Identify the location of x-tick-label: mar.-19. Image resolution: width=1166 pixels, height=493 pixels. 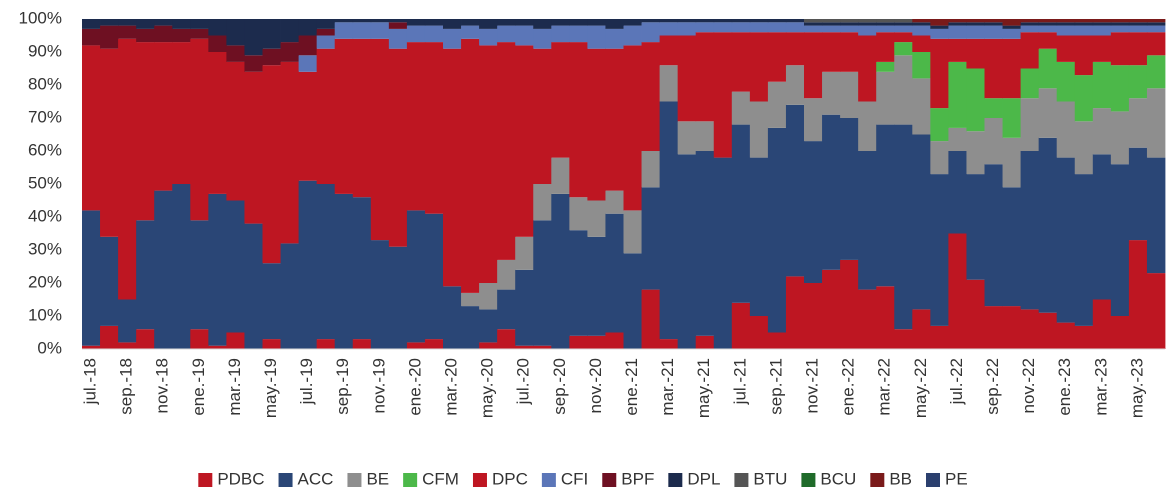
(234, 387).